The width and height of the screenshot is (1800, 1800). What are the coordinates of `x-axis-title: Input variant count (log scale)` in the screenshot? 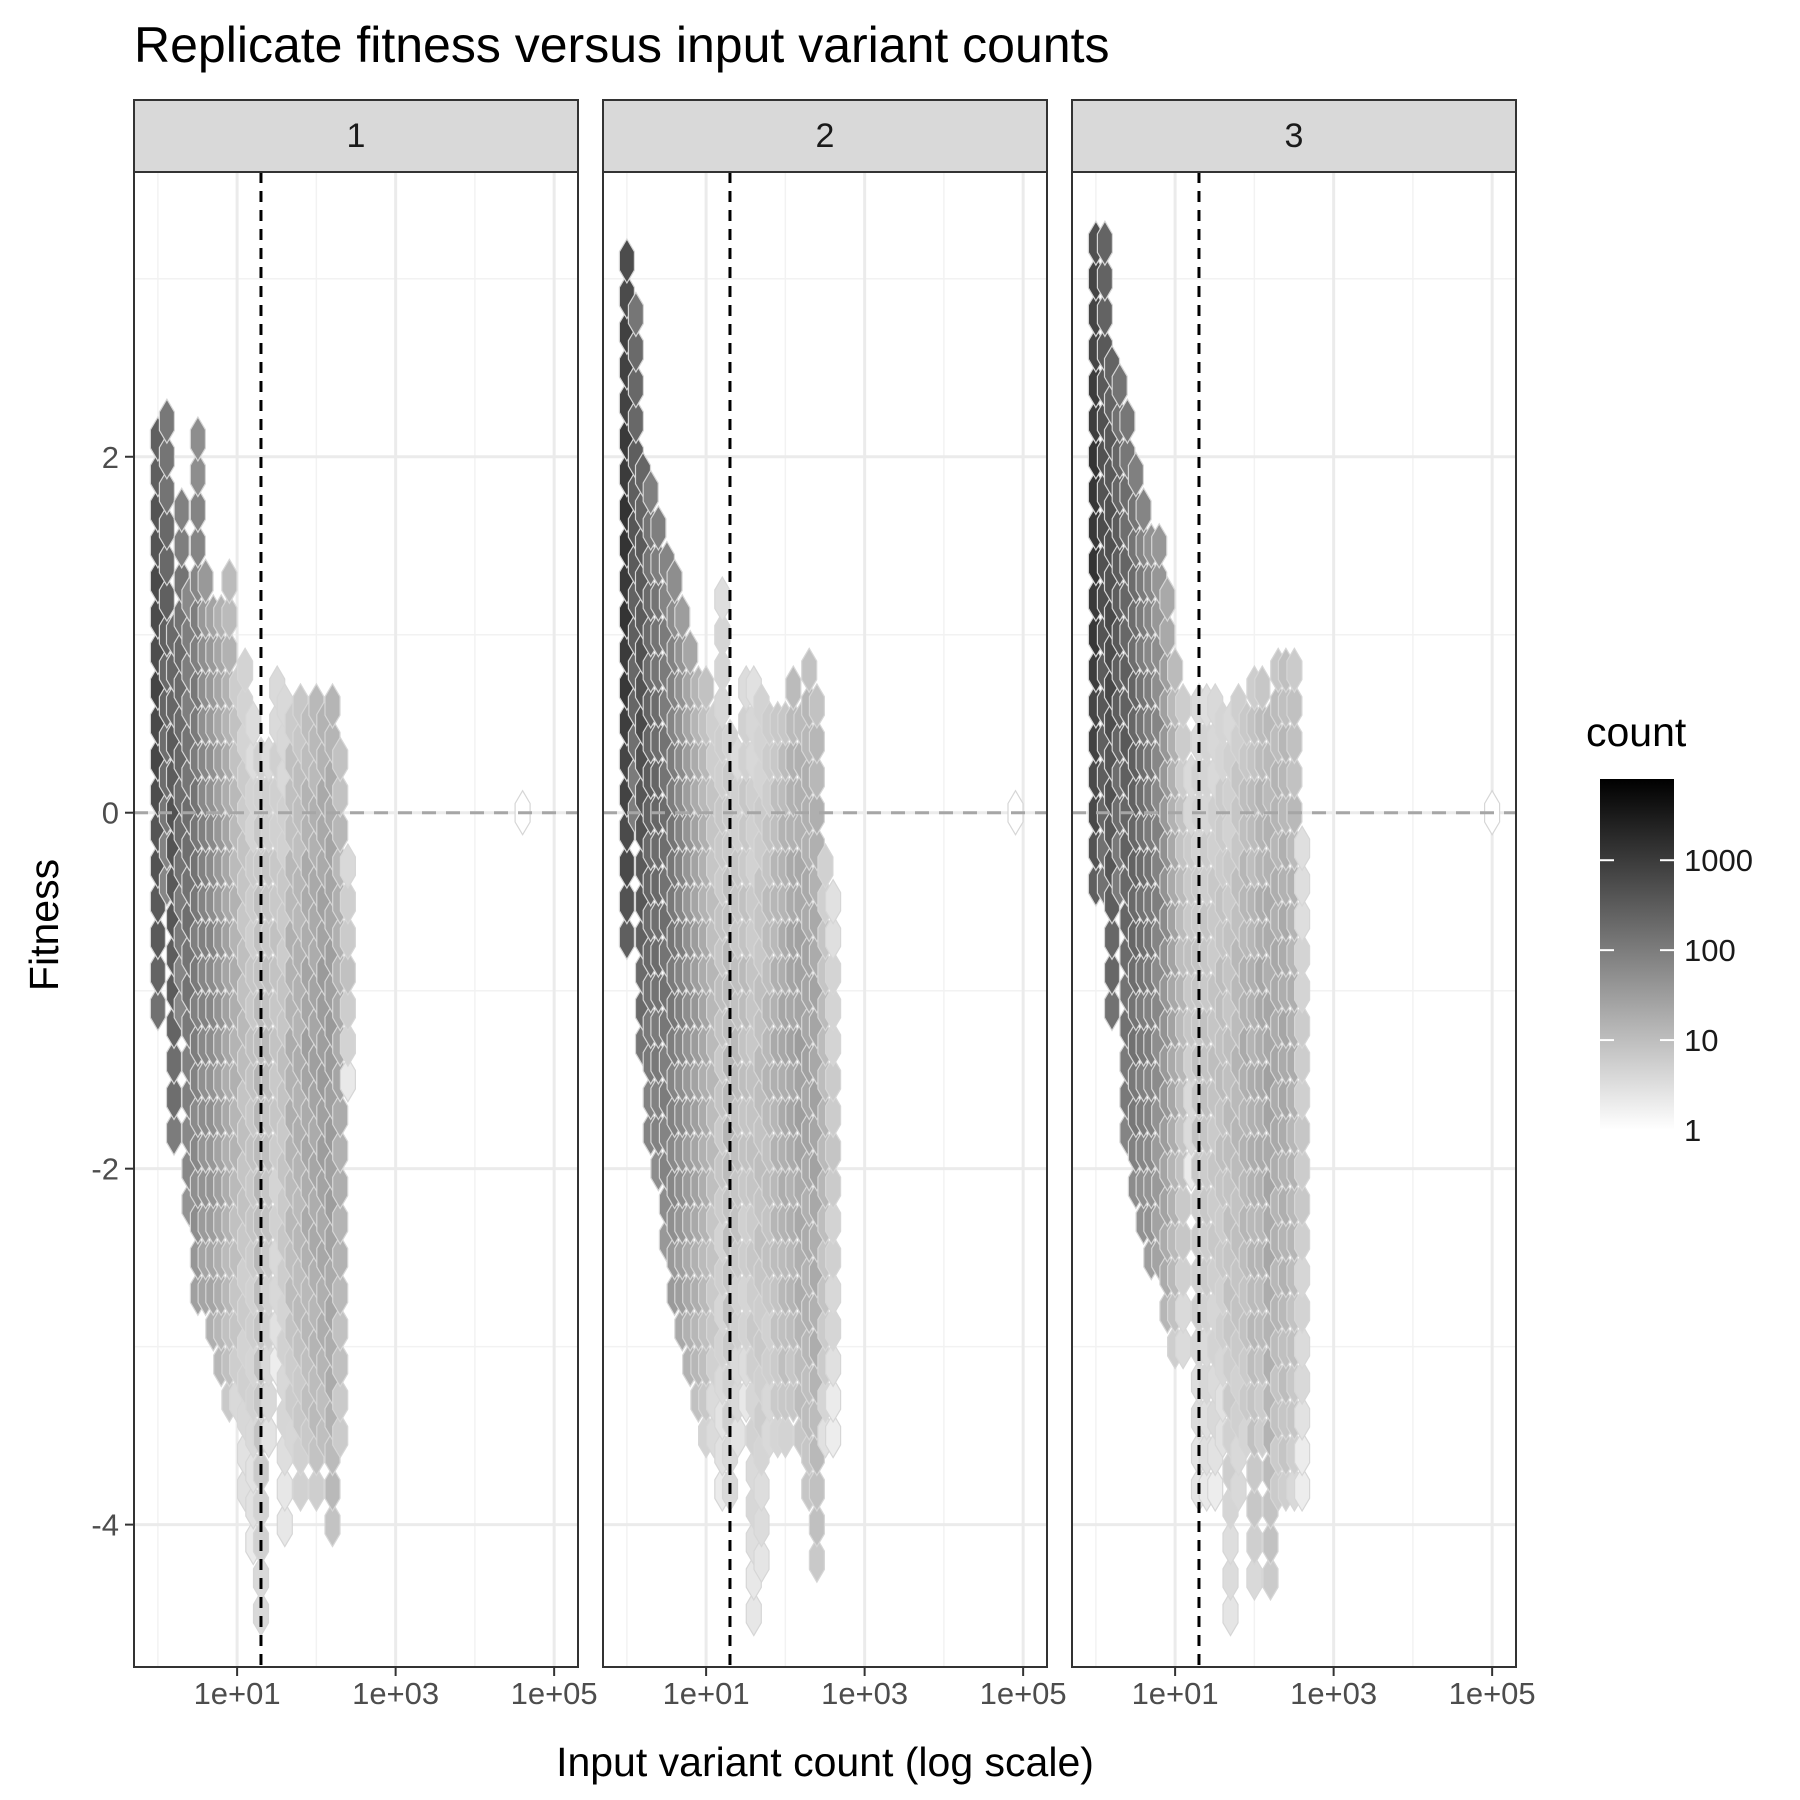 It's located at (825, 1762).